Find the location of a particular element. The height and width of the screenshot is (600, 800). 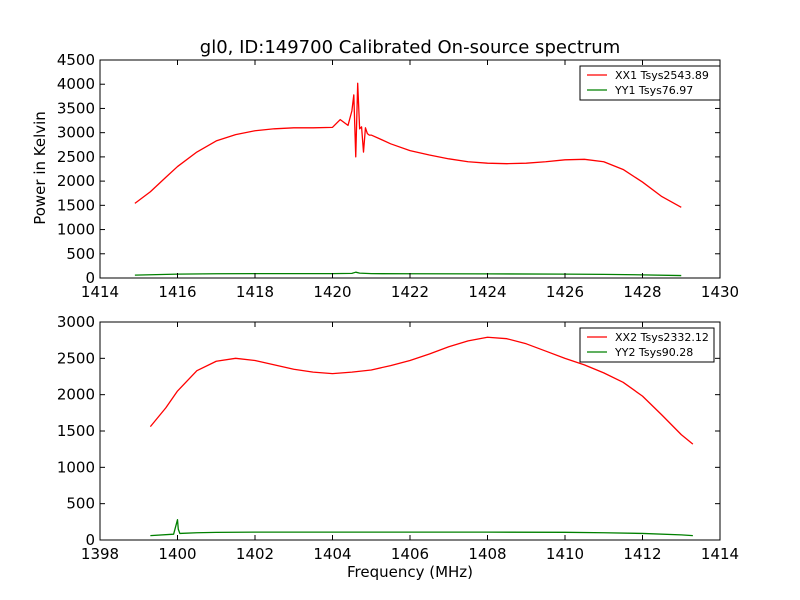

x-tick-label: 1410 is located at coordinates (565, 554).